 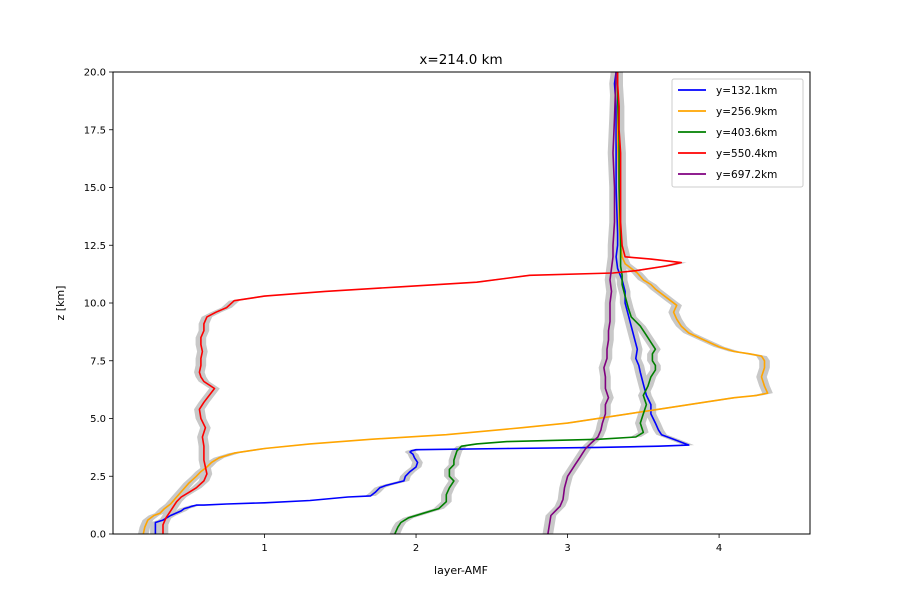 I want to click on y-axis: 0.0 2.5 5.0 7.5 10.0 12.5 15.0 17.5 20.0, so click(x=98, y=304).